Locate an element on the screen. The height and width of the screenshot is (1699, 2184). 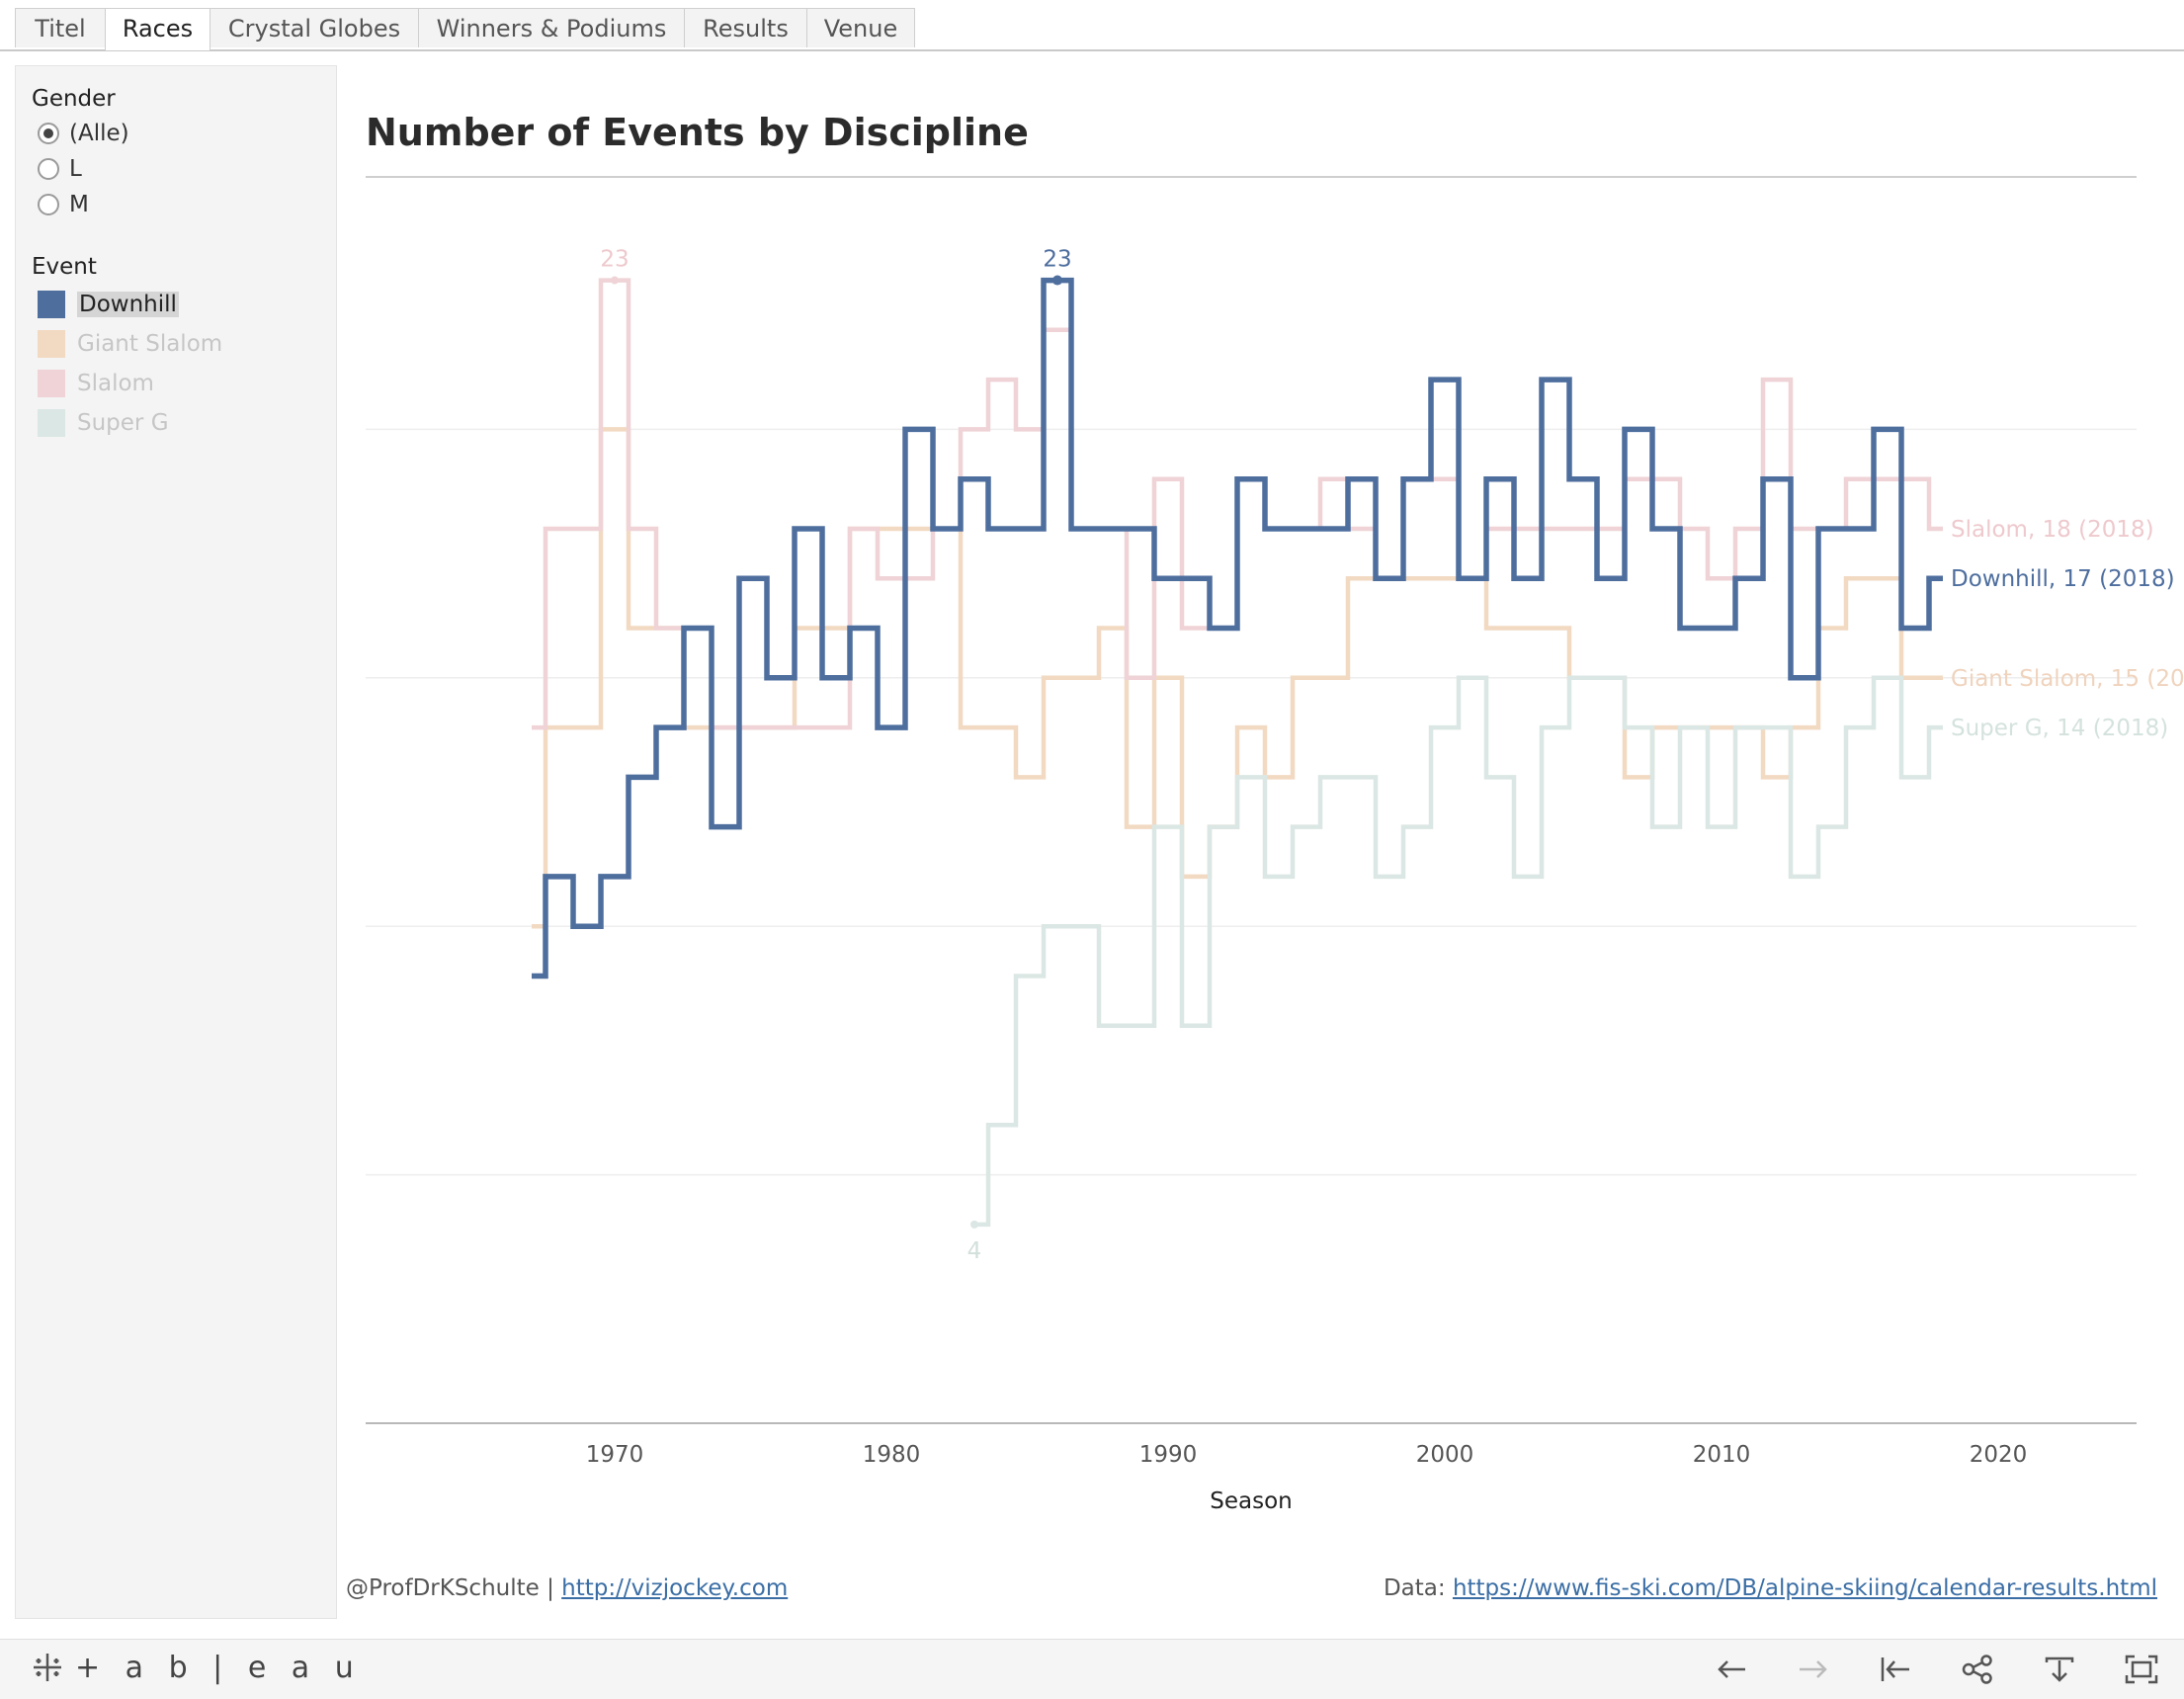
legend-item-super-g: Super G is located at coordinates (103, 423).